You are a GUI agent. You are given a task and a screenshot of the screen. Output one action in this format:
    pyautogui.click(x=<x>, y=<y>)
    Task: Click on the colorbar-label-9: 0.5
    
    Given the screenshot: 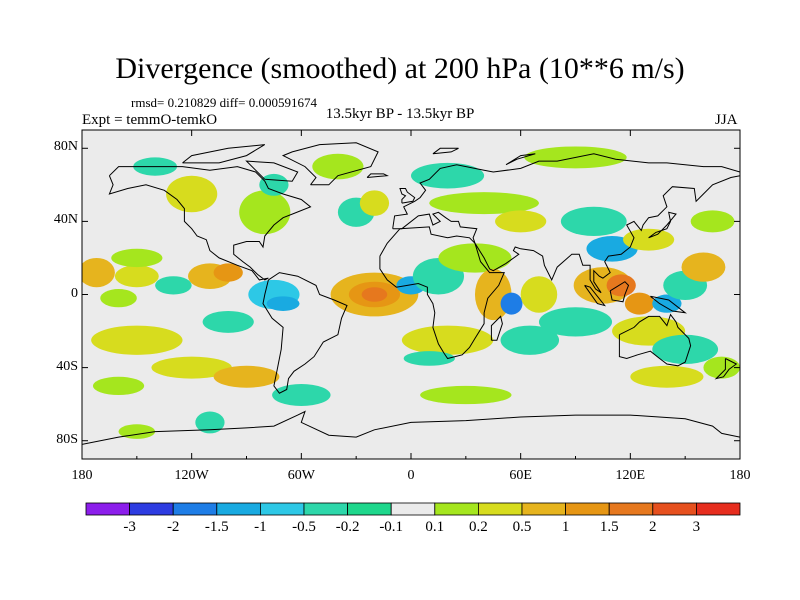 What is the action you would take?
    pyautogui.click(x=522, y=527)
    